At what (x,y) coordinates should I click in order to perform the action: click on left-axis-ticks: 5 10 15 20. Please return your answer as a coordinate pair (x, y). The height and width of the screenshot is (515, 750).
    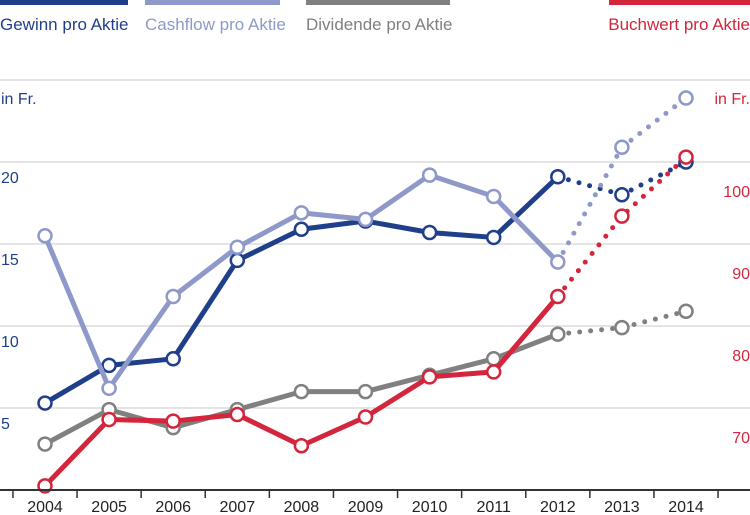
    Looking at the image, I should click on (10, 301).